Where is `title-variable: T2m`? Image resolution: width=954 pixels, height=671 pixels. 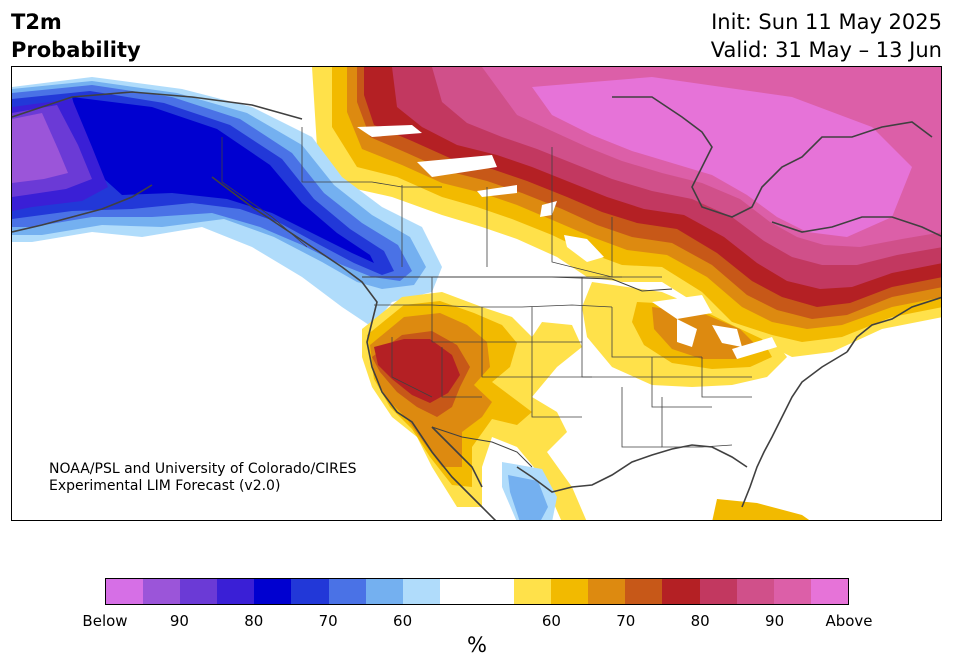
title-variable: T2m is located at coordinates (36, 22).